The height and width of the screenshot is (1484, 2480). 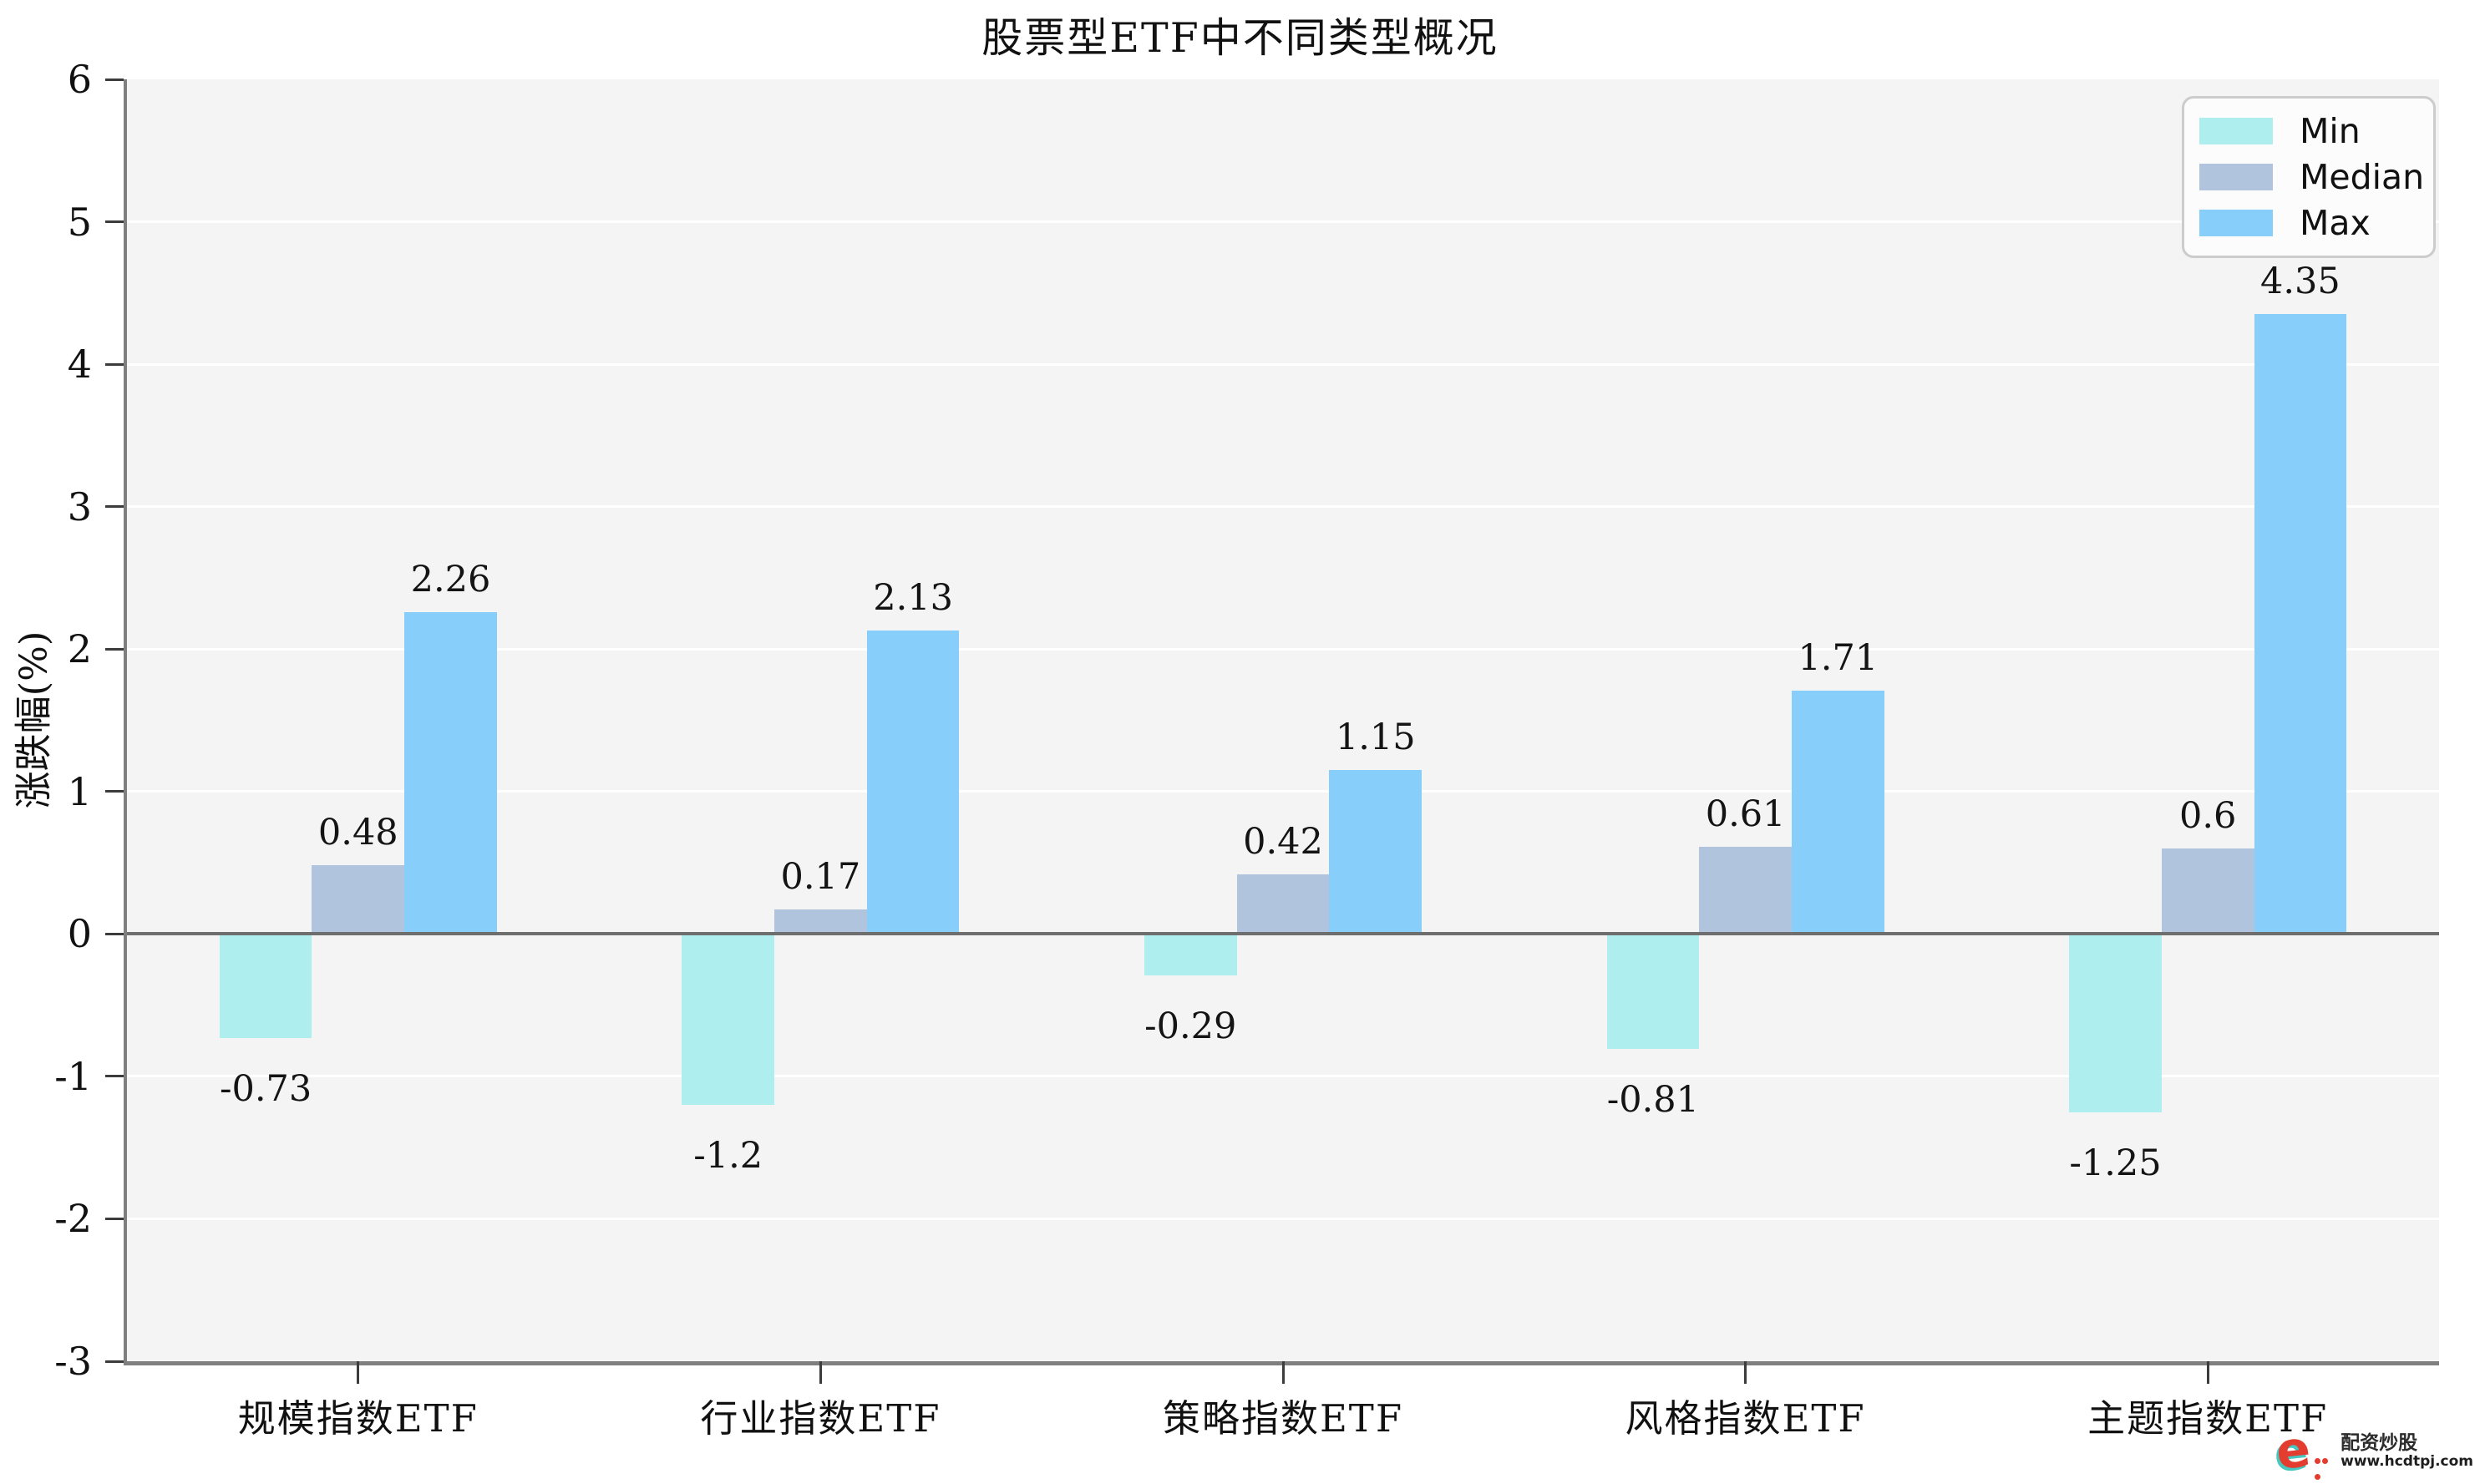 I want to click on zero-line, so click(x=1283, y=934).